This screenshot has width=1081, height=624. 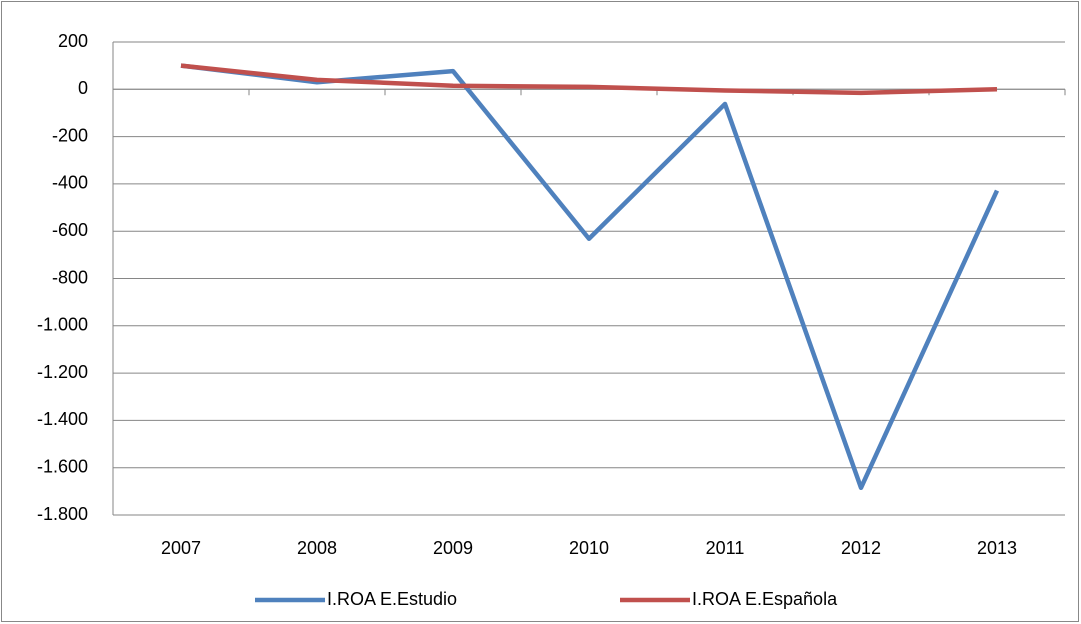 What do you see at coordinates (70, 135) in the screenshot?
I see `y-tick-label: -200` at bounding box center [70, 135].